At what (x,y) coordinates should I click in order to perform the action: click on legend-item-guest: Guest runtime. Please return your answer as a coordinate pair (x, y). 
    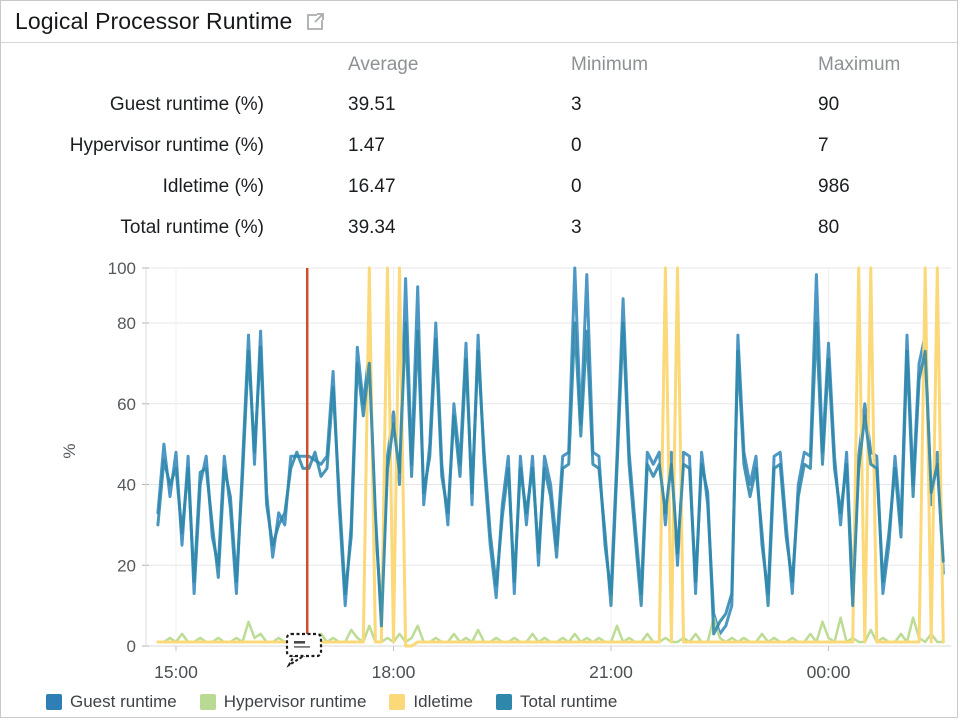
    Looking at the image, I should click on (111, 702).